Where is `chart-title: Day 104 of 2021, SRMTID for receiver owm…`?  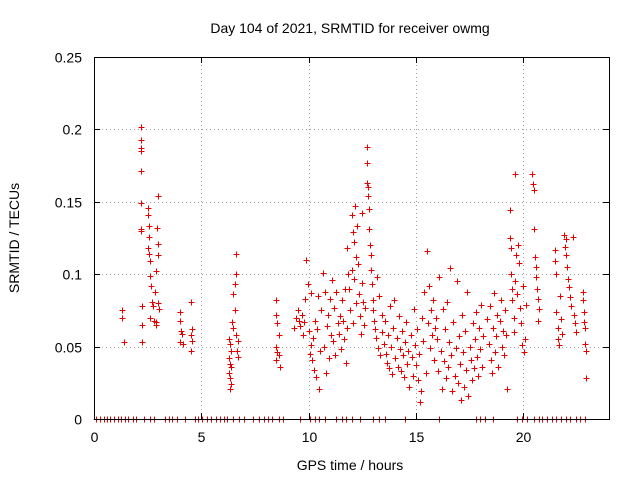 chart-title: Day 104 of 2021, SRMTID for receiver owm… is located at coordinates (349, 28).